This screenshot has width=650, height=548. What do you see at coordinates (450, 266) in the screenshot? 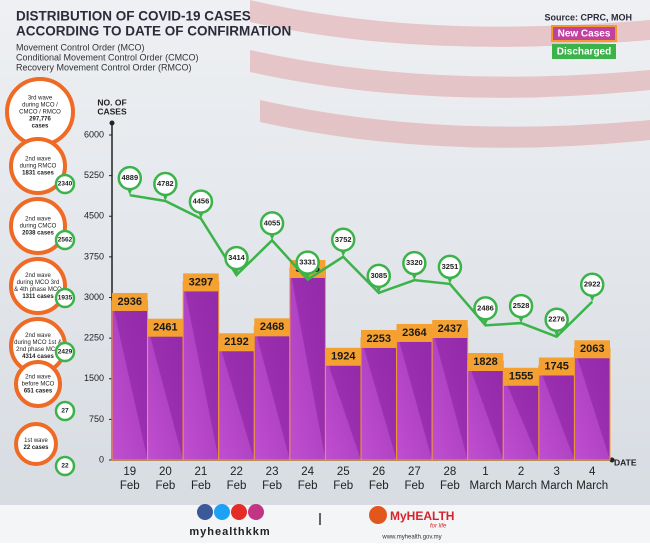
I see `data-label: 3251` at bounding box center [450, 266].